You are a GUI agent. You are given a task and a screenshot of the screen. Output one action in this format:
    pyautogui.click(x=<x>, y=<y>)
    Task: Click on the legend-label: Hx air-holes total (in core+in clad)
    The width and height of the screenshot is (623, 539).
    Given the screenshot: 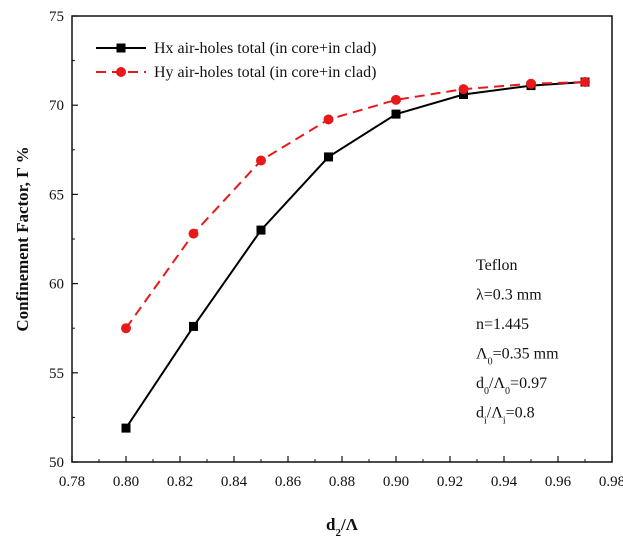 What is the action you would take?
    pyautogui.click(x=265, y=48)
    